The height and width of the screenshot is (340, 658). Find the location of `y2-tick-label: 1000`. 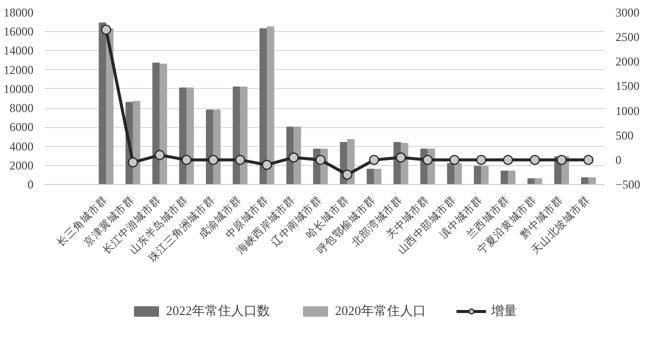

y2-tick-label: 1000 is located at coordinates (628, 111).